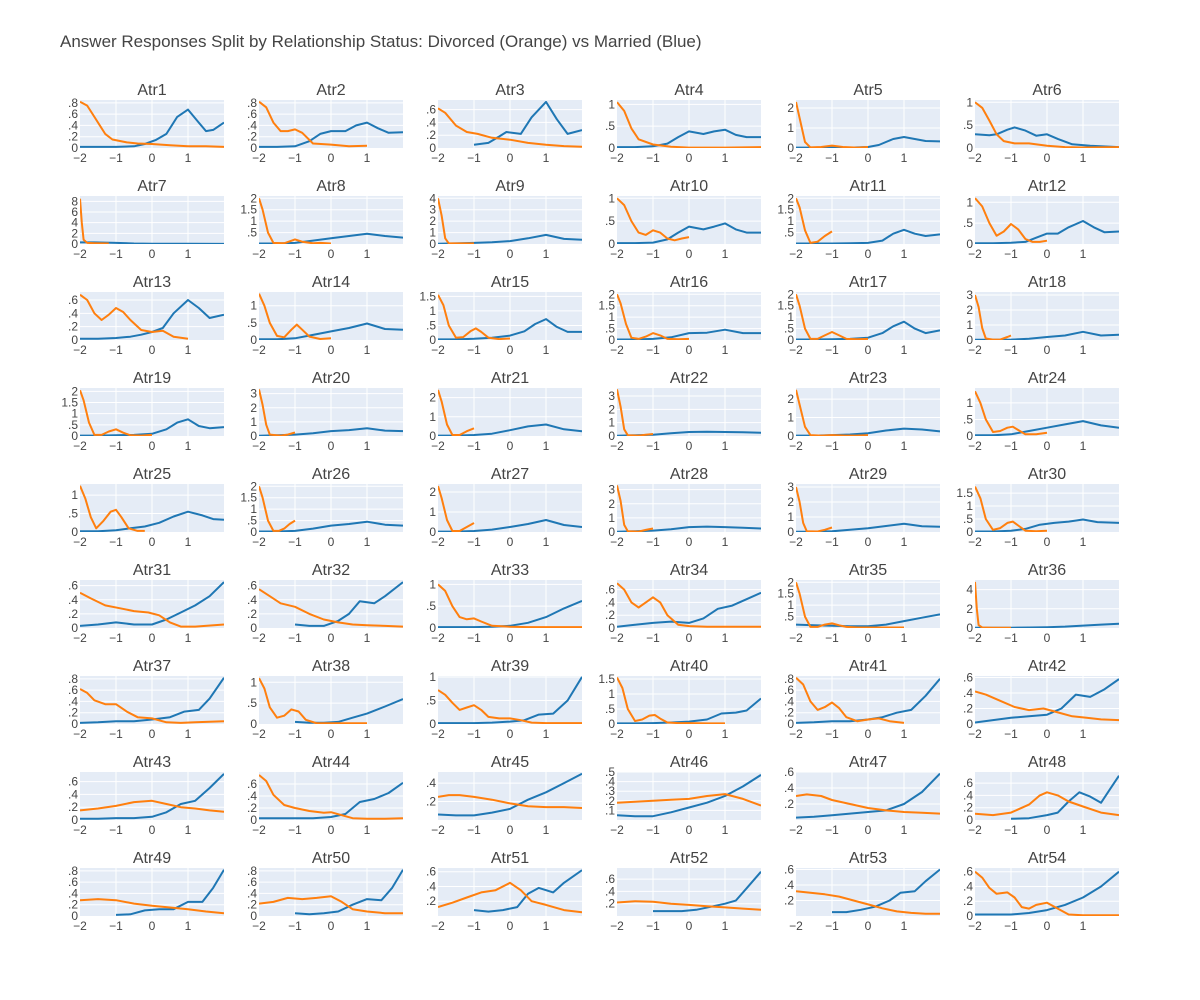  Describe the element at coordinates (610, 791) in the screenshot. I see `y-tick-label: .3` at that location.